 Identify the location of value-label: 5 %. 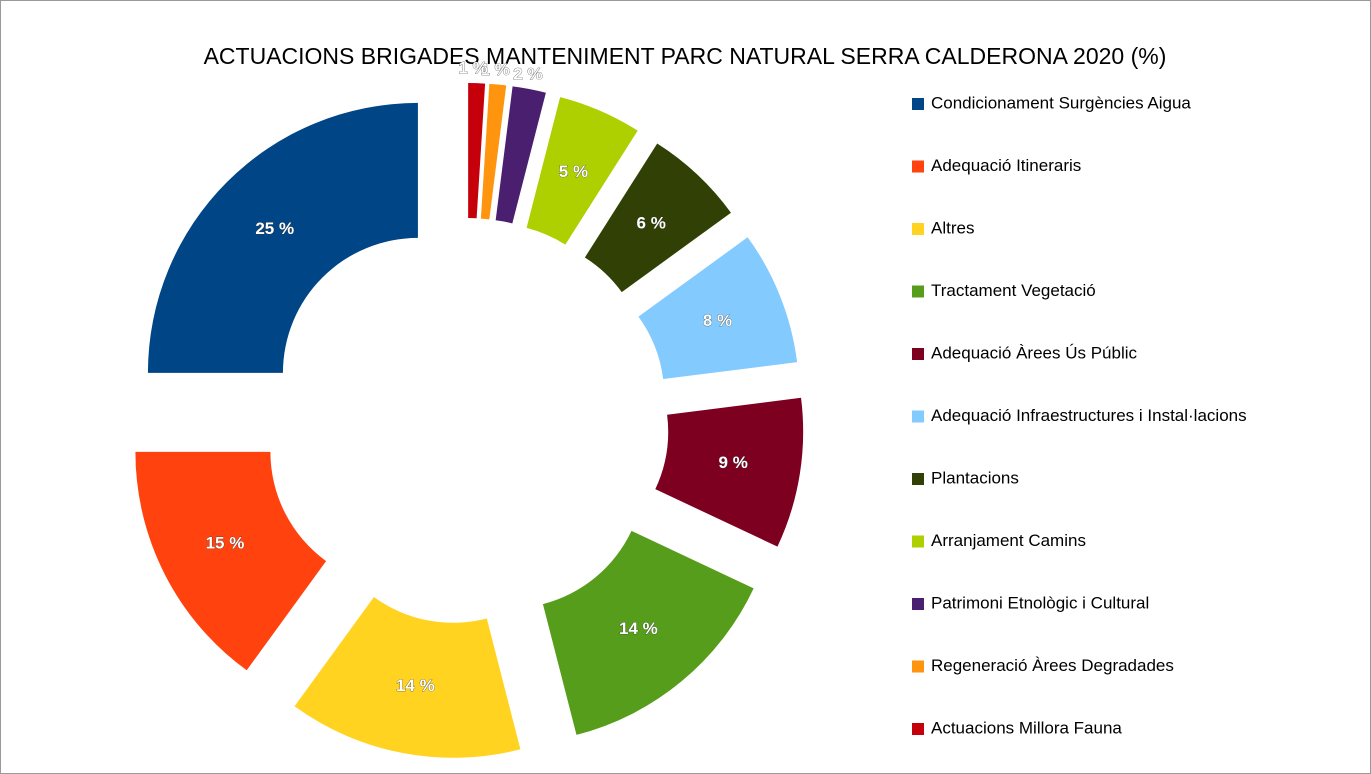
(573, 171).